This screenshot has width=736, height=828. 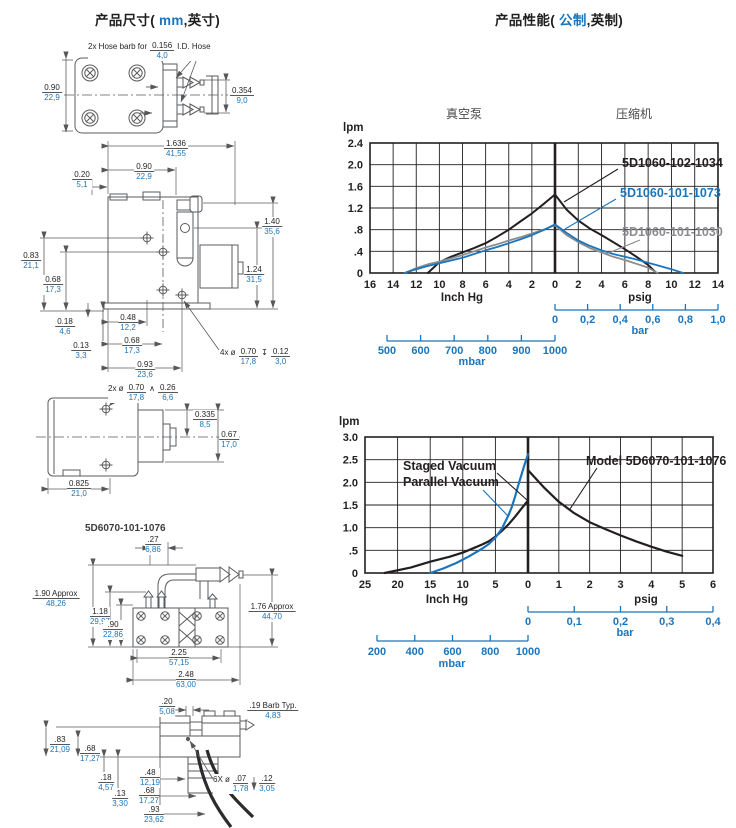 What do you see at coordinates (451, 482) in the screenshot?
I see `curve-label: Parallel Vacuum` at bounding box center [451, 482].